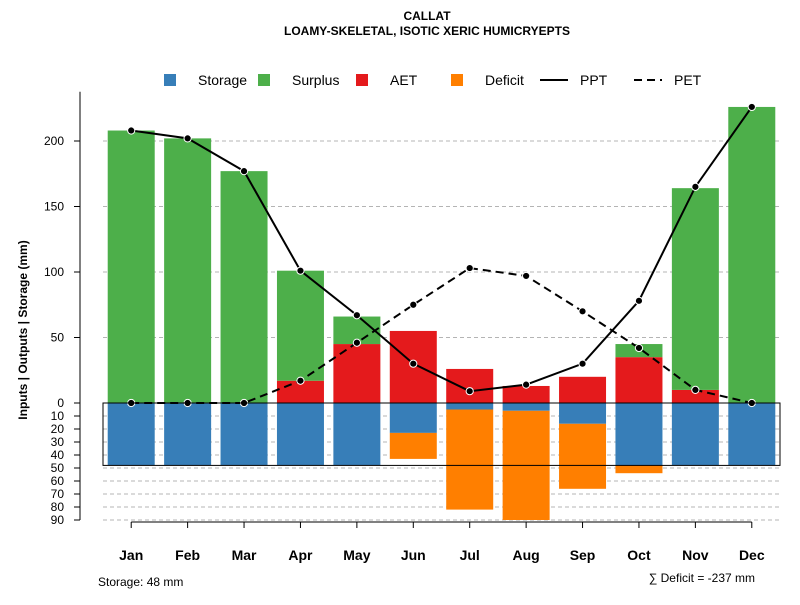  What do you see at coordinates (140, 582) in the screenshot?
I see `storage-note: Storage: 48 mm` at bounding box center [140, 582].